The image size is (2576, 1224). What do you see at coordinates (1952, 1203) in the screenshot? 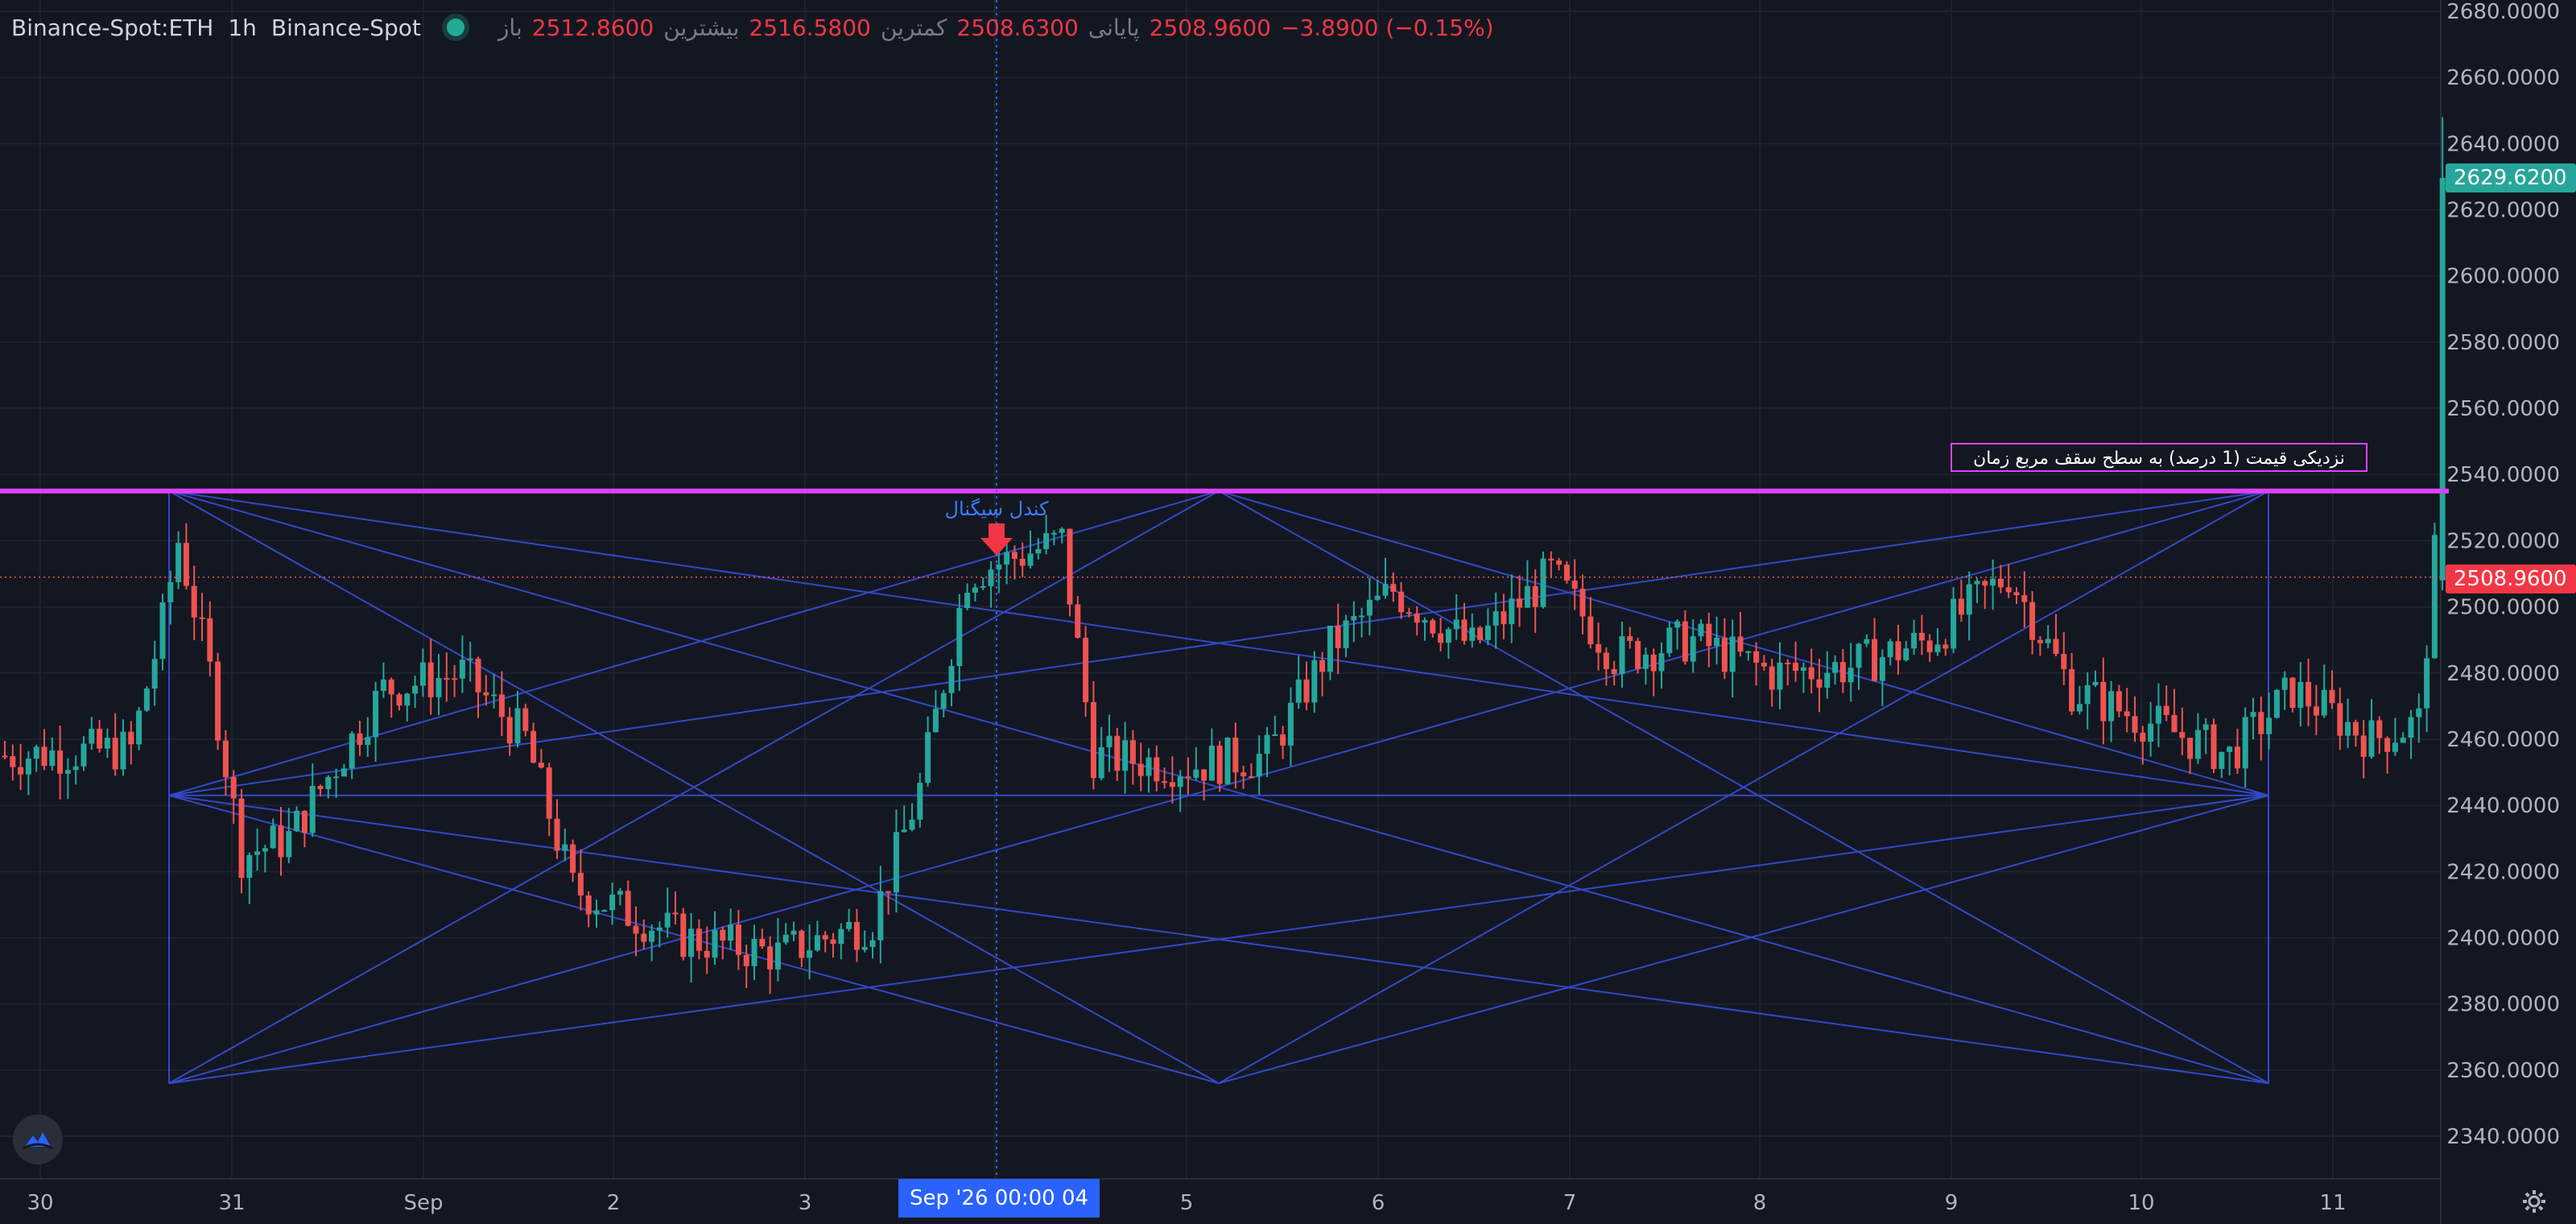
I see `time-tick-label: 9` at bounding box center [1952, 1203].